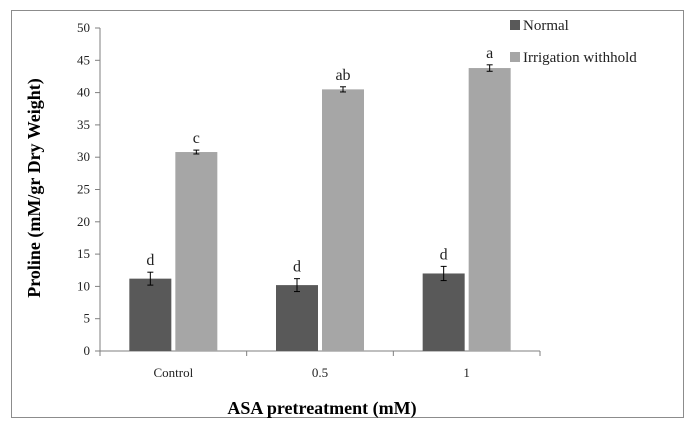 This screenshot has width=689, height=423. What do you see at coordinates (83, 156) in the screenshot?
I see `y-tick-label: 30` at bounding box center [83, 156].